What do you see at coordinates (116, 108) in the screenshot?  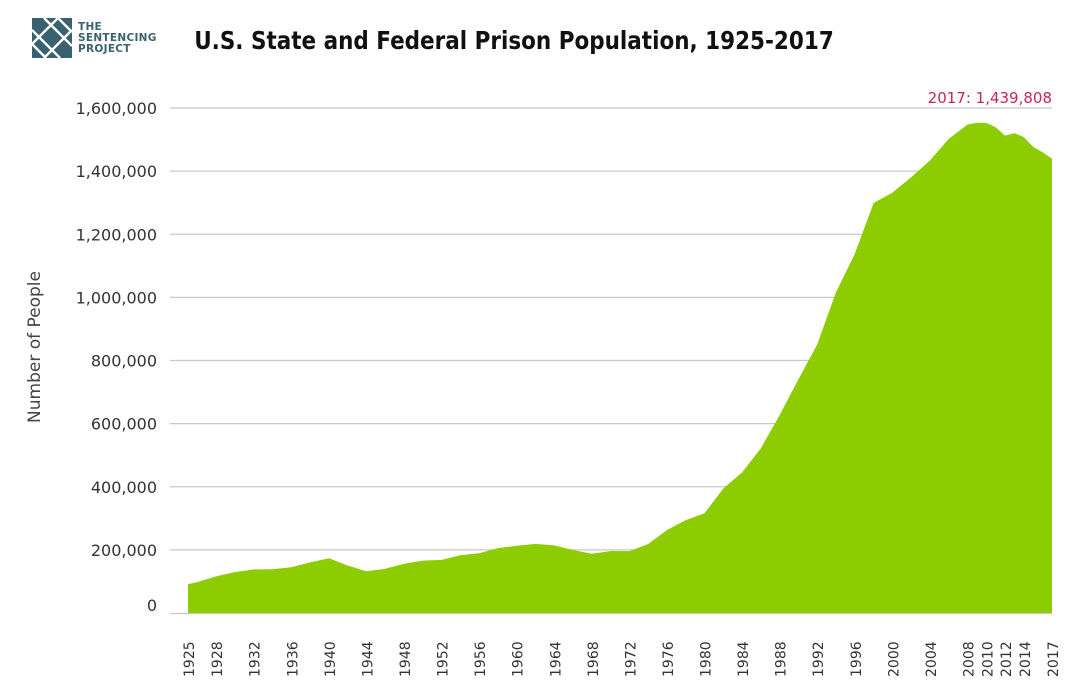 I see `y-tick-label: 1,600,000` at bounding box center [116, 108].